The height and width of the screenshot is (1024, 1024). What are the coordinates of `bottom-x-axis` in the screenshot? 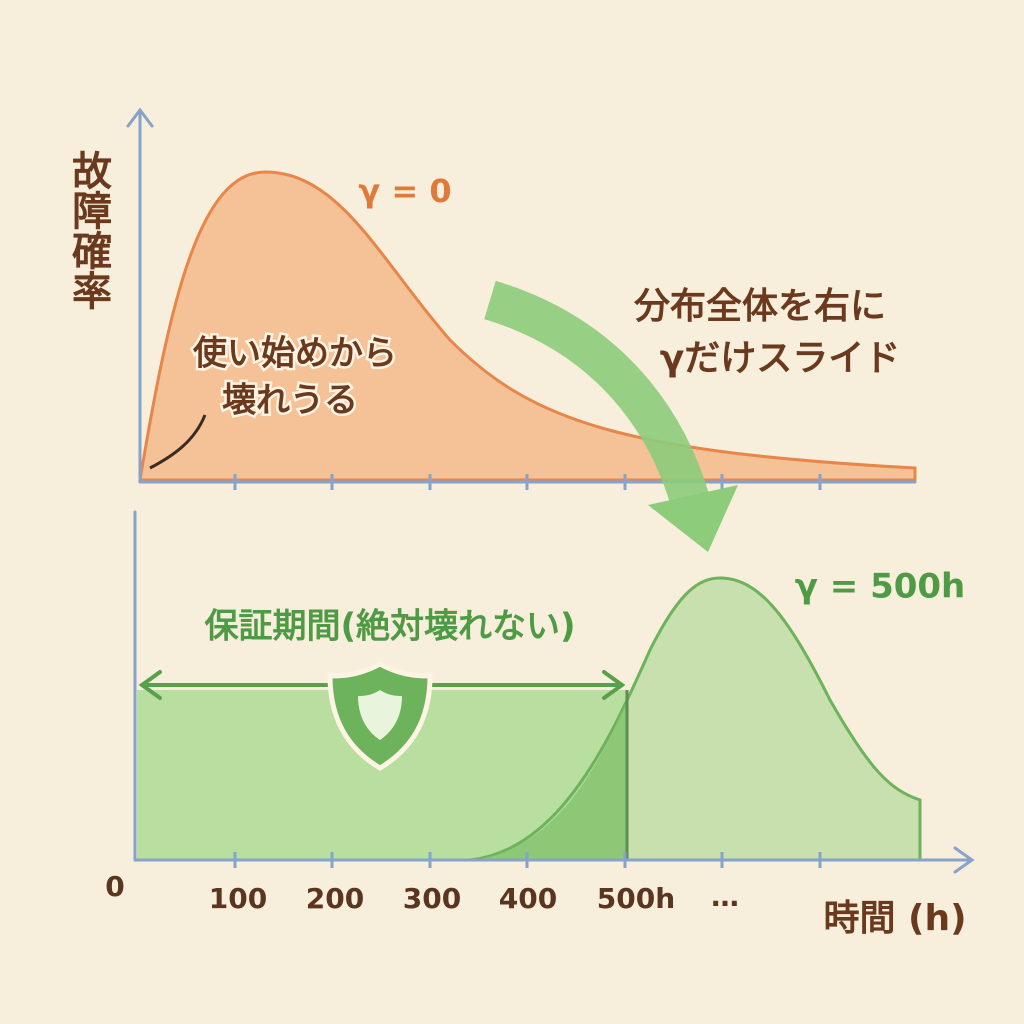 It's located at (554, 860).